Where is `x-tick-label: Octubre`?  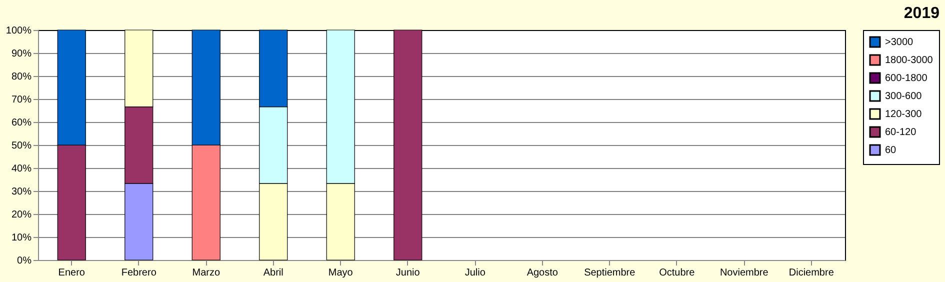
x-tick-label: Octubre is located at coordinates (677, 273).